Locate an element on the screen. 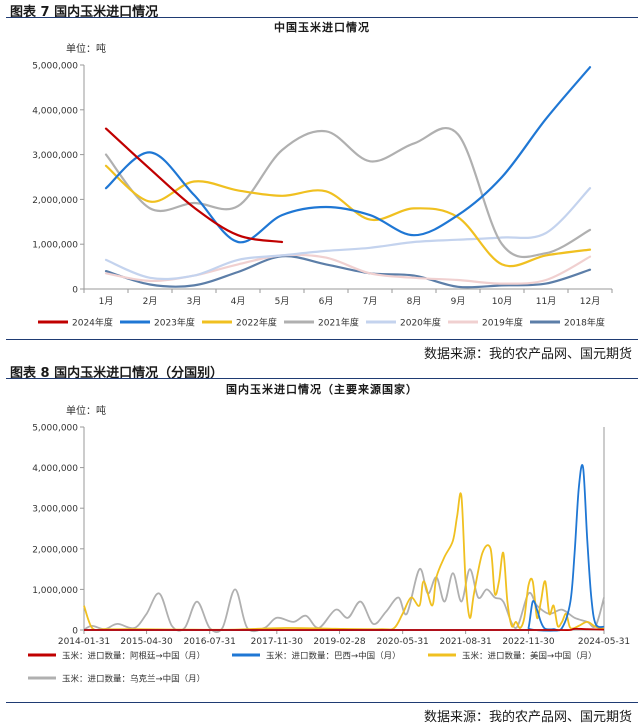  x-tick-label: 5月 is located at coordinates (282, 301).